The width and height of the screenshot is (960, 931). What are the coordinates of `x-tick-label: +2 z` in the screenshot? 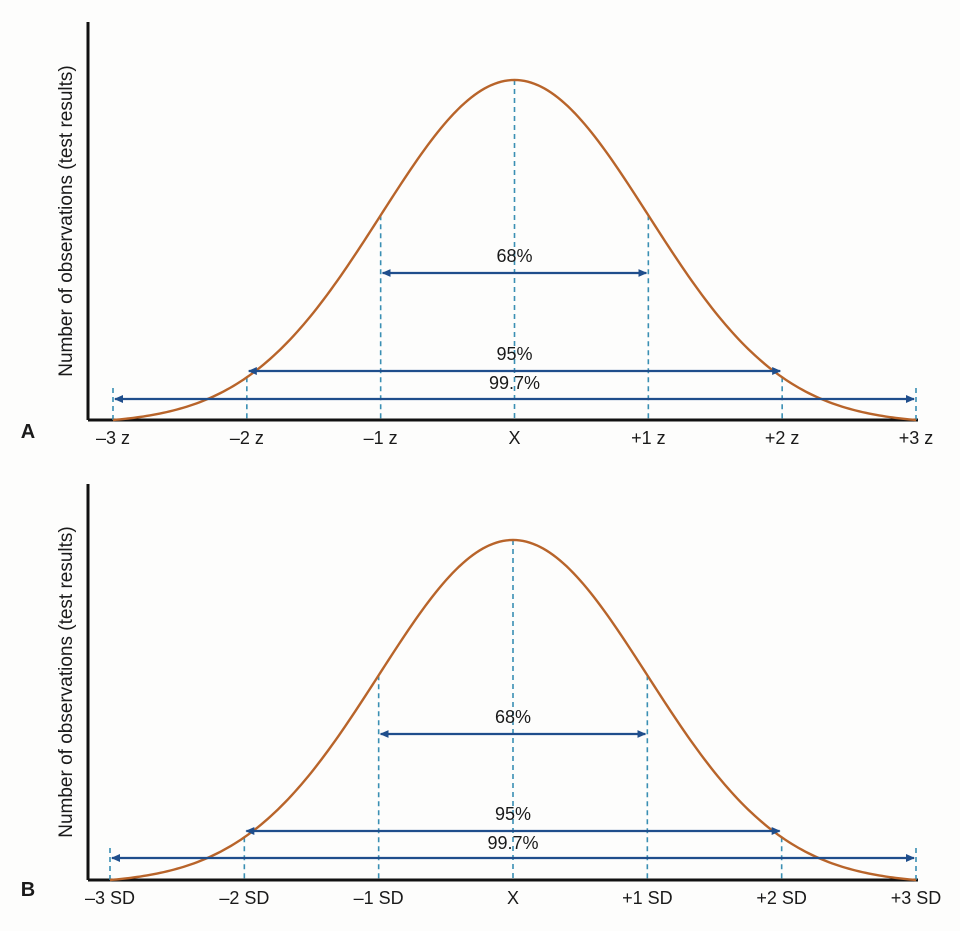 It's located at (782, 438).